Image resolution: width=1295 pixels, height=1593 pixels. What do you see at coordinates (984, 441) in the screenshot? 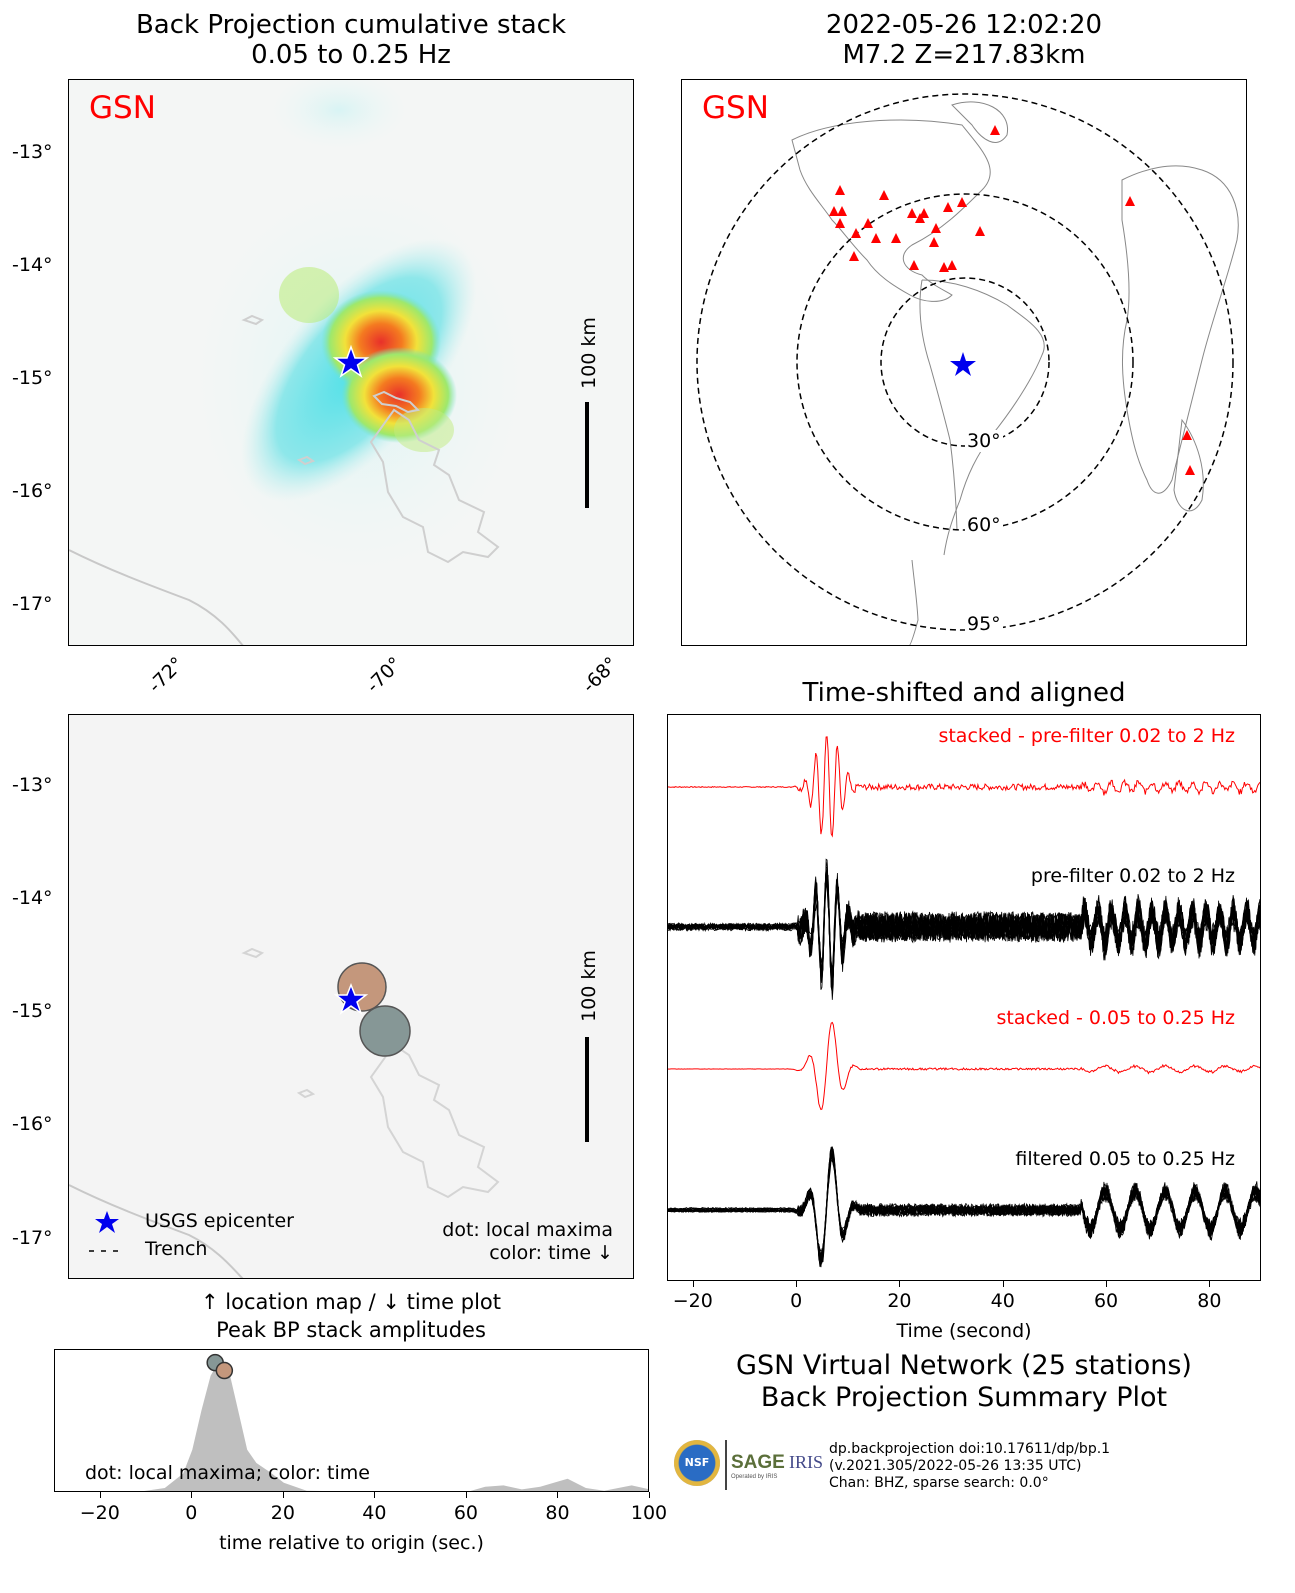
I see `ring-label-30: 30°` at bounding box center [984, 441].